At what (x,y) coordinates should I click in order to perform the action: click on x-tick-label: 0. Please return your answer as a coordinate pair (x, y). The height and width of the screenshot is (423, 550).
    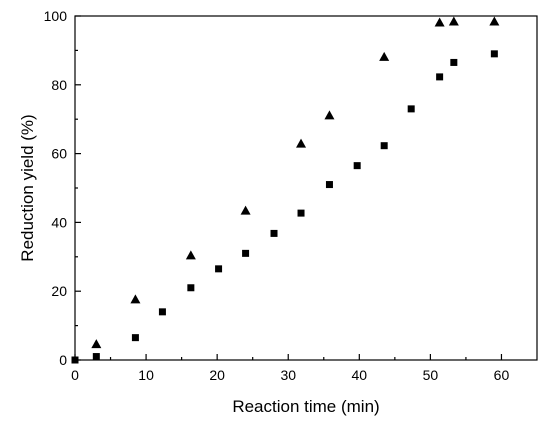
    Looking at the image, I should click on (75, 375).